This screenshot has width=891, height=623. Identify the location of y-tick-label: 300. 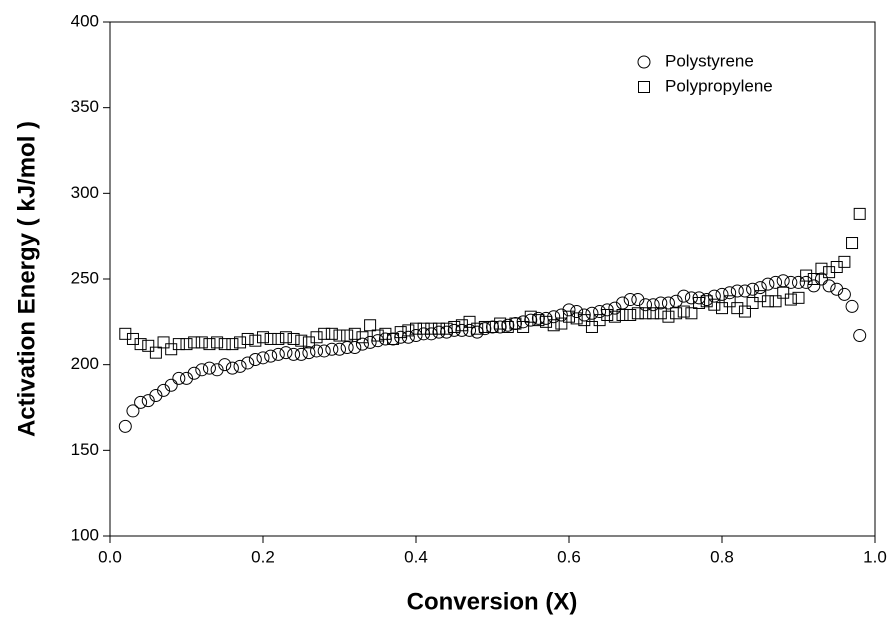
(85, 192).